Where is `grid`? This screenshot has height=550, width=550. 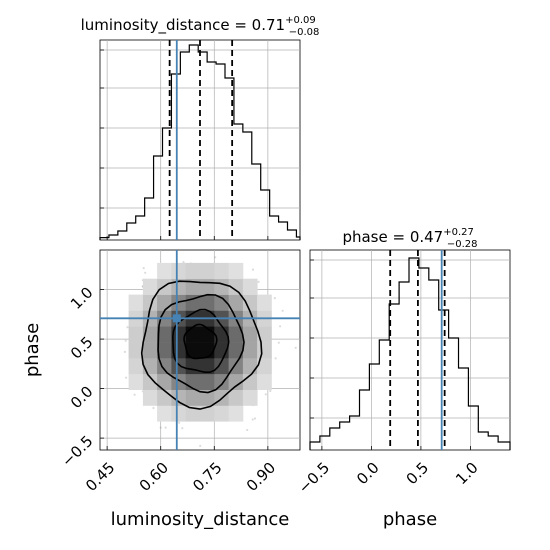 grid is located at coordinates (410, 350).